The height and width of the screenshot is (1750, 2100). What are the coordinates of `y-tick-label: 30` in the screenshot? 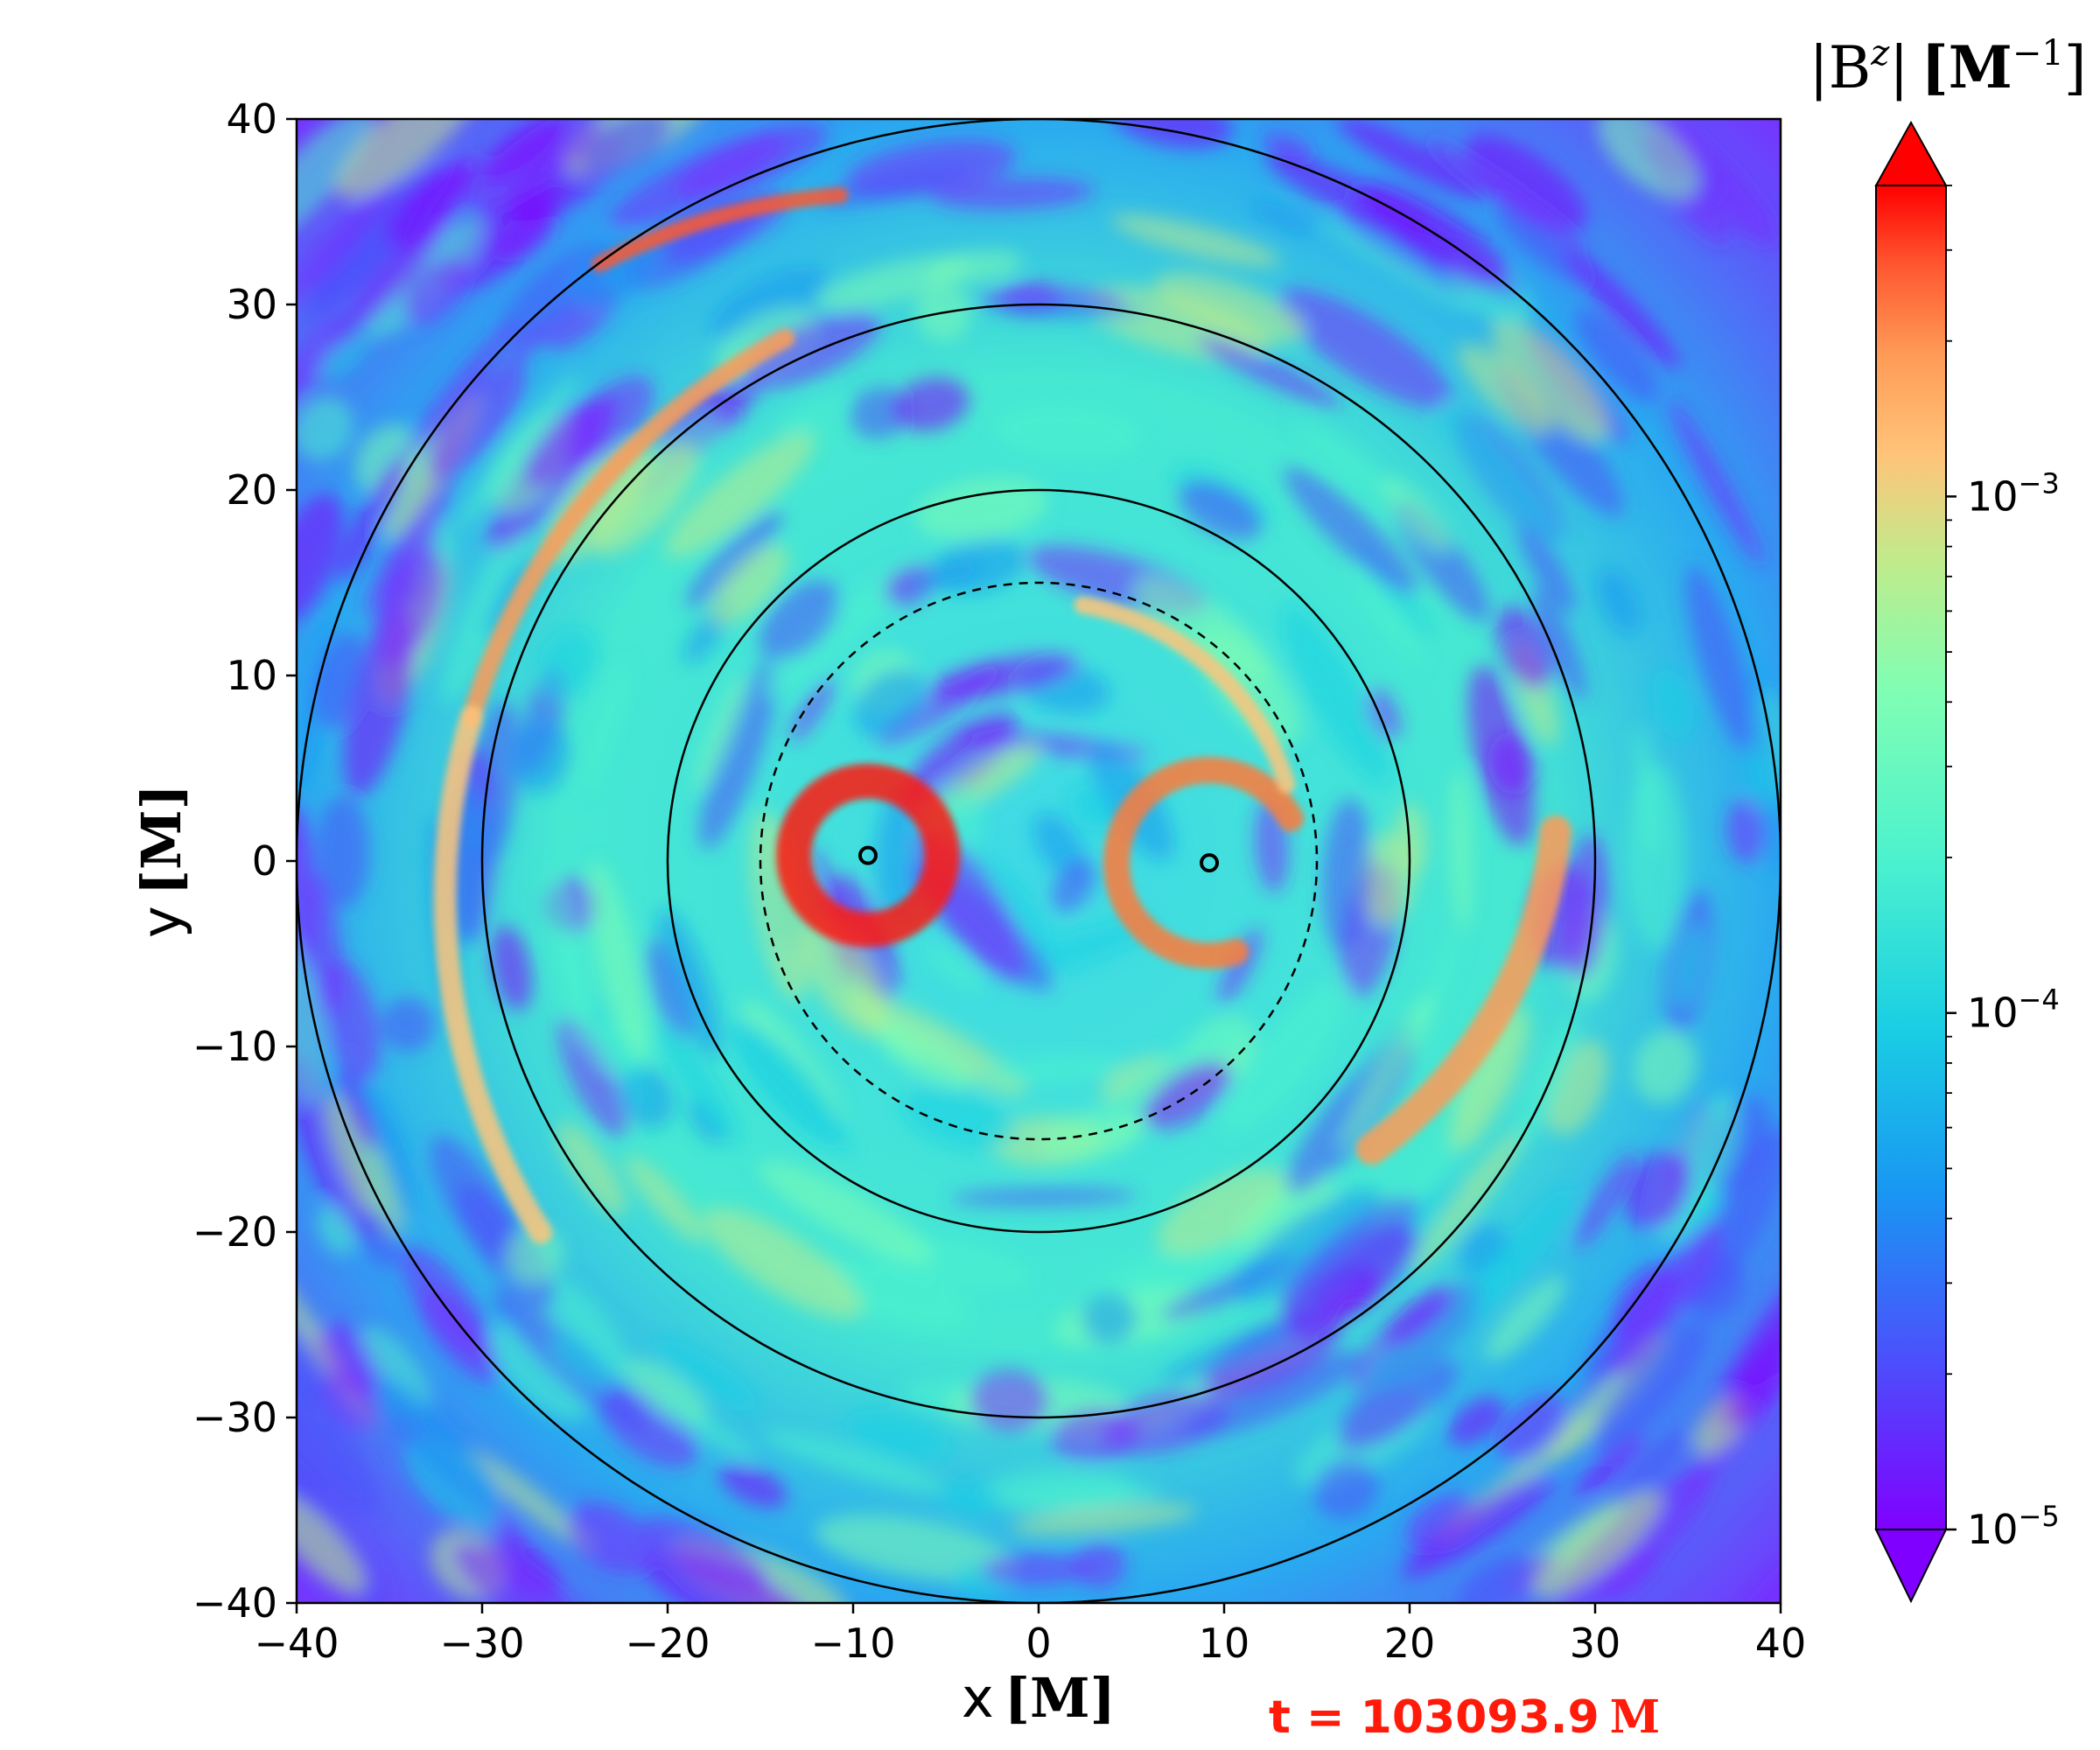 It's located at (251, 304).